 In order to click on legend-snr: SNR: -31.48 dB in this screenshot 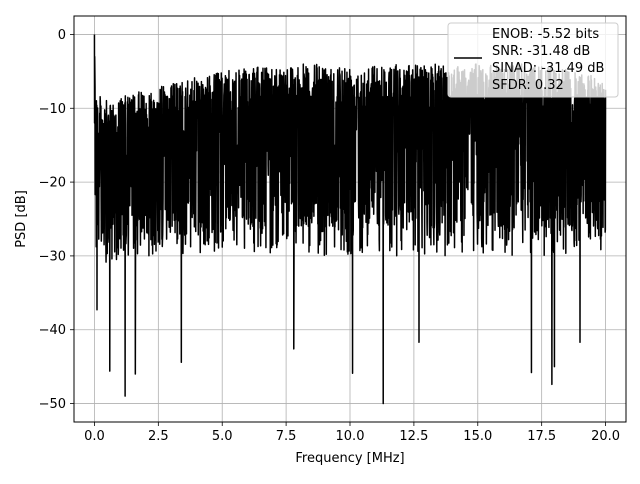, I will do `click(541, 51)`.